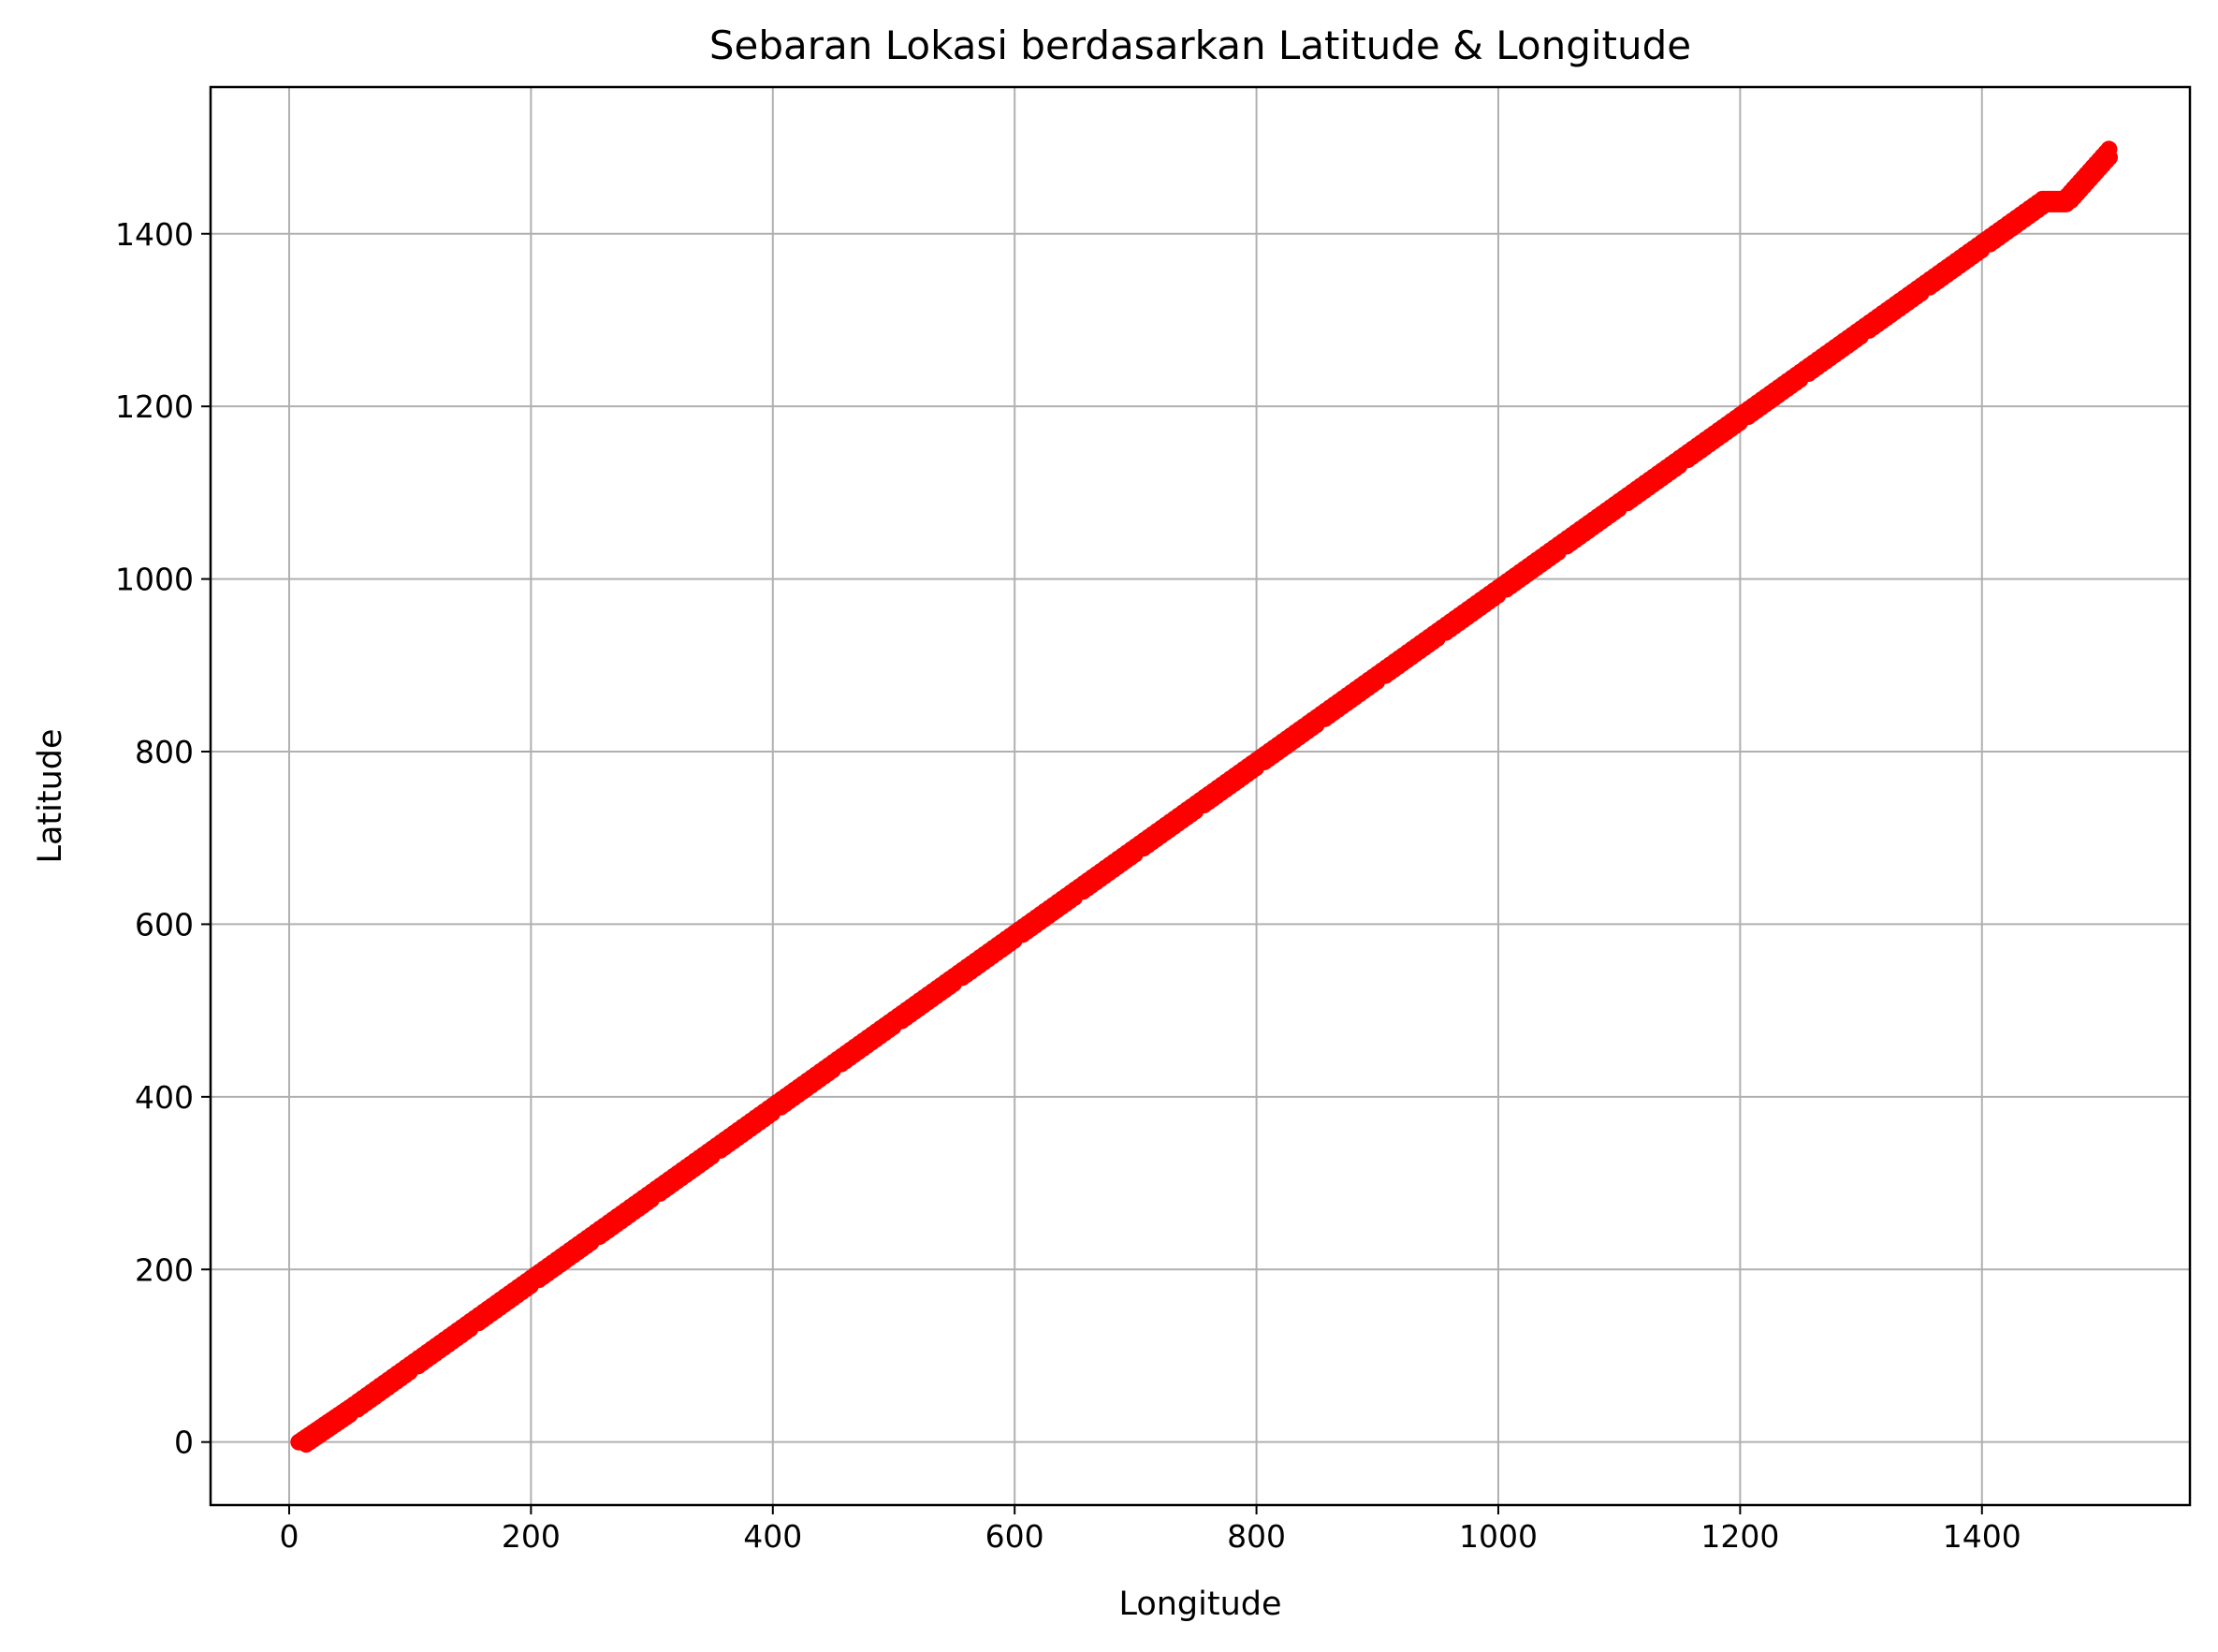 The image size is (2218, 1652). I want to click on x-tick-label: 0, so click(289, 1537).